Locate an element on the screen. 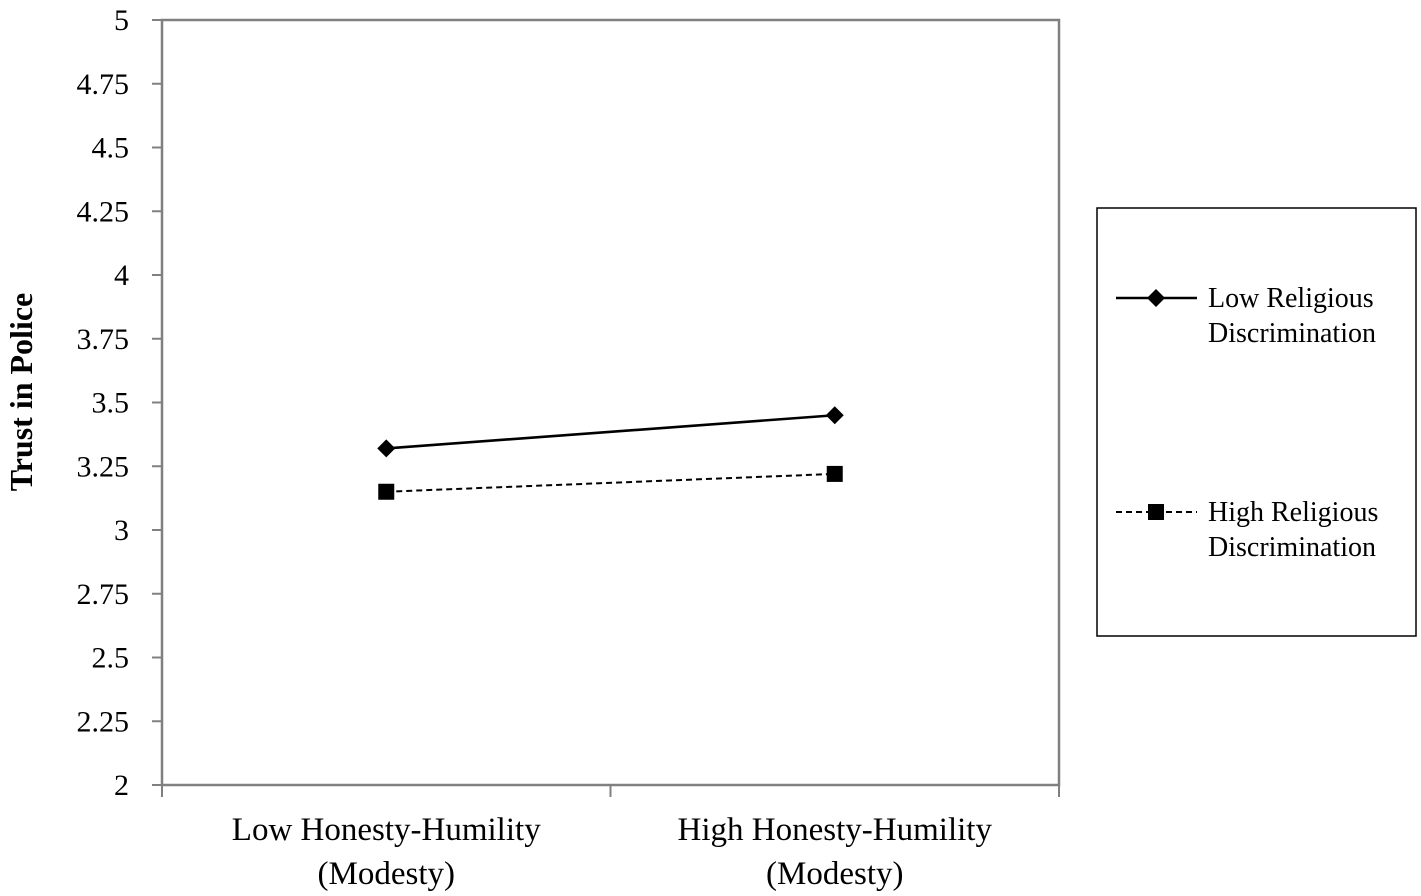 This screenshot has height=896, width=1421. legend-label: Low Religious is located at coordinates (1291, 298).